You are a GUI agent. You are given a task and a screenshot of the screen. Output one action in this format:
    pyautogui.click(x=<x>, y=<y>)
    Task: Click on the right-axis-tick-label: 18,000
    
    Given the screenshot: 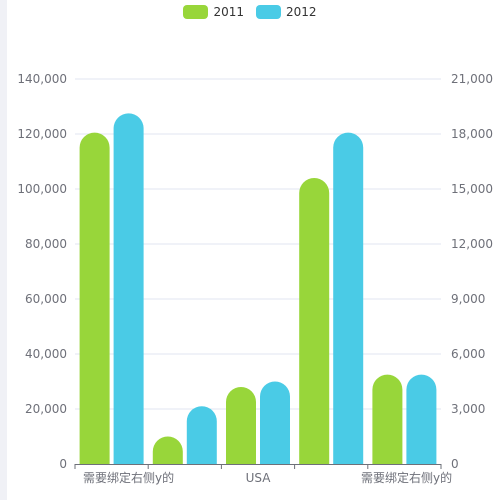 What is the action you would take?
    pyautogui.click(x=472, y=134)
    